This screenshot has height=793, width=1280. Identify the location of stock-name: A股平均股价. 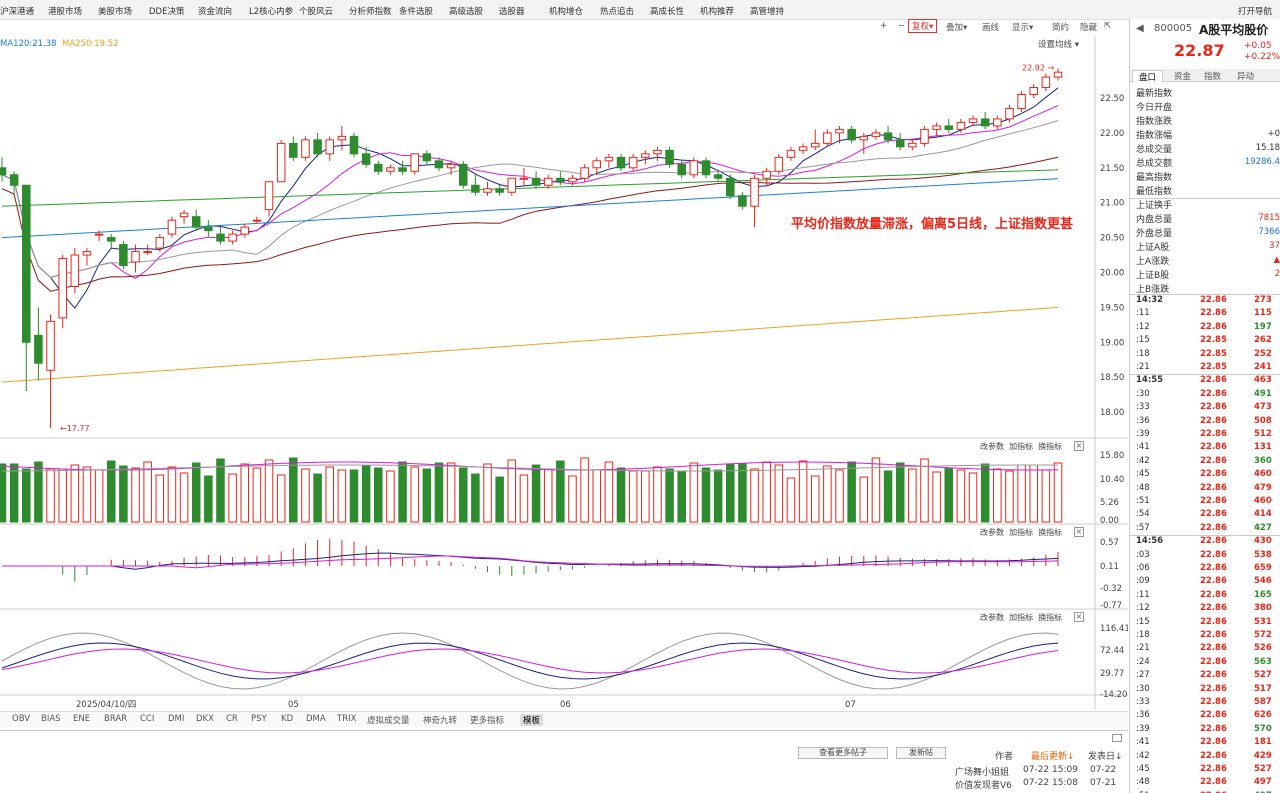
(1234, 30).